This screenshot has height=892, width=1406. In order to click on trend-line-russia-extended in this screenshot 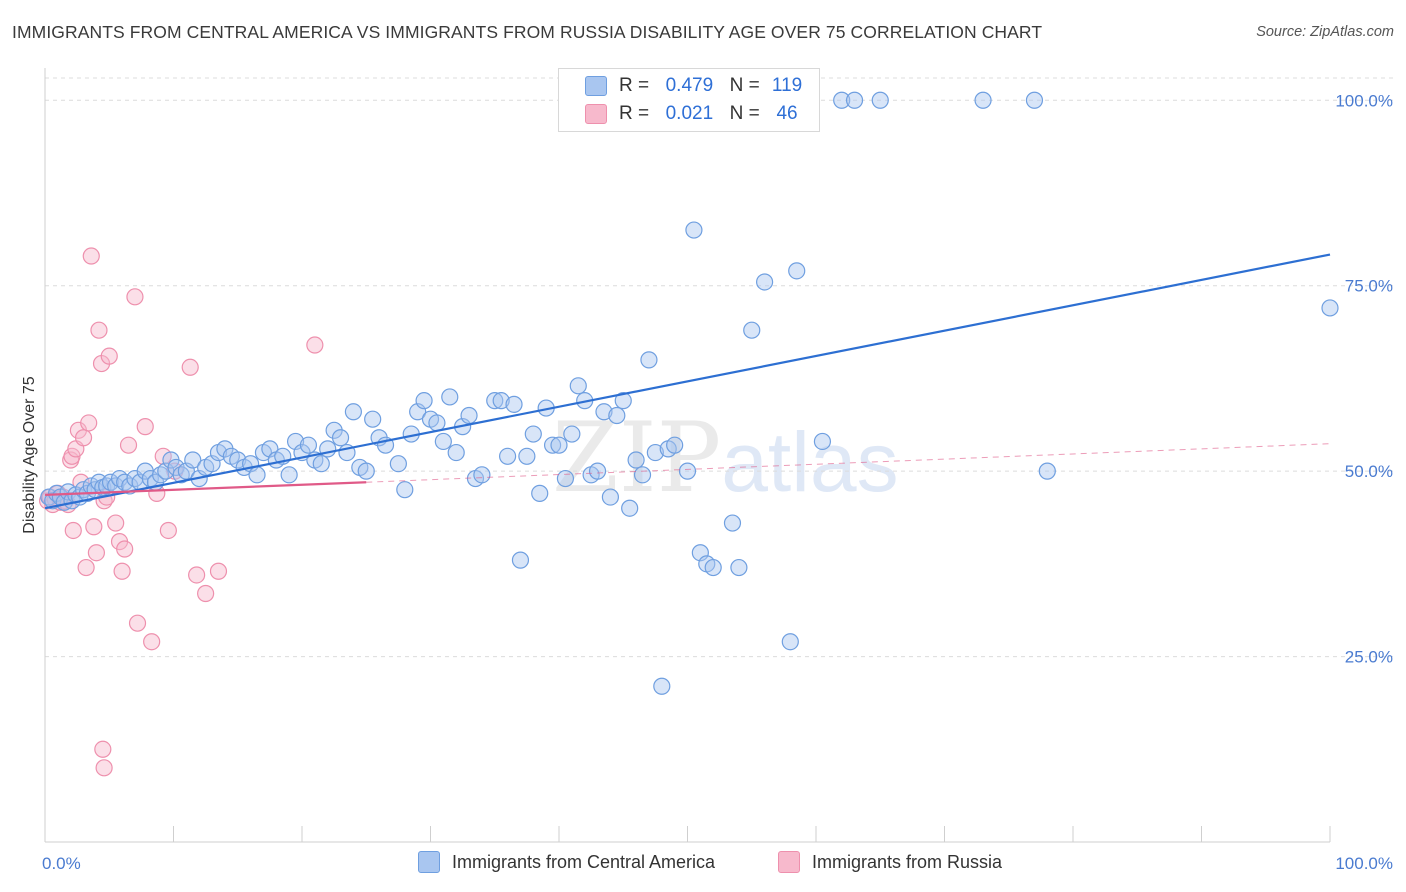, I will do `click(848, 463)`.